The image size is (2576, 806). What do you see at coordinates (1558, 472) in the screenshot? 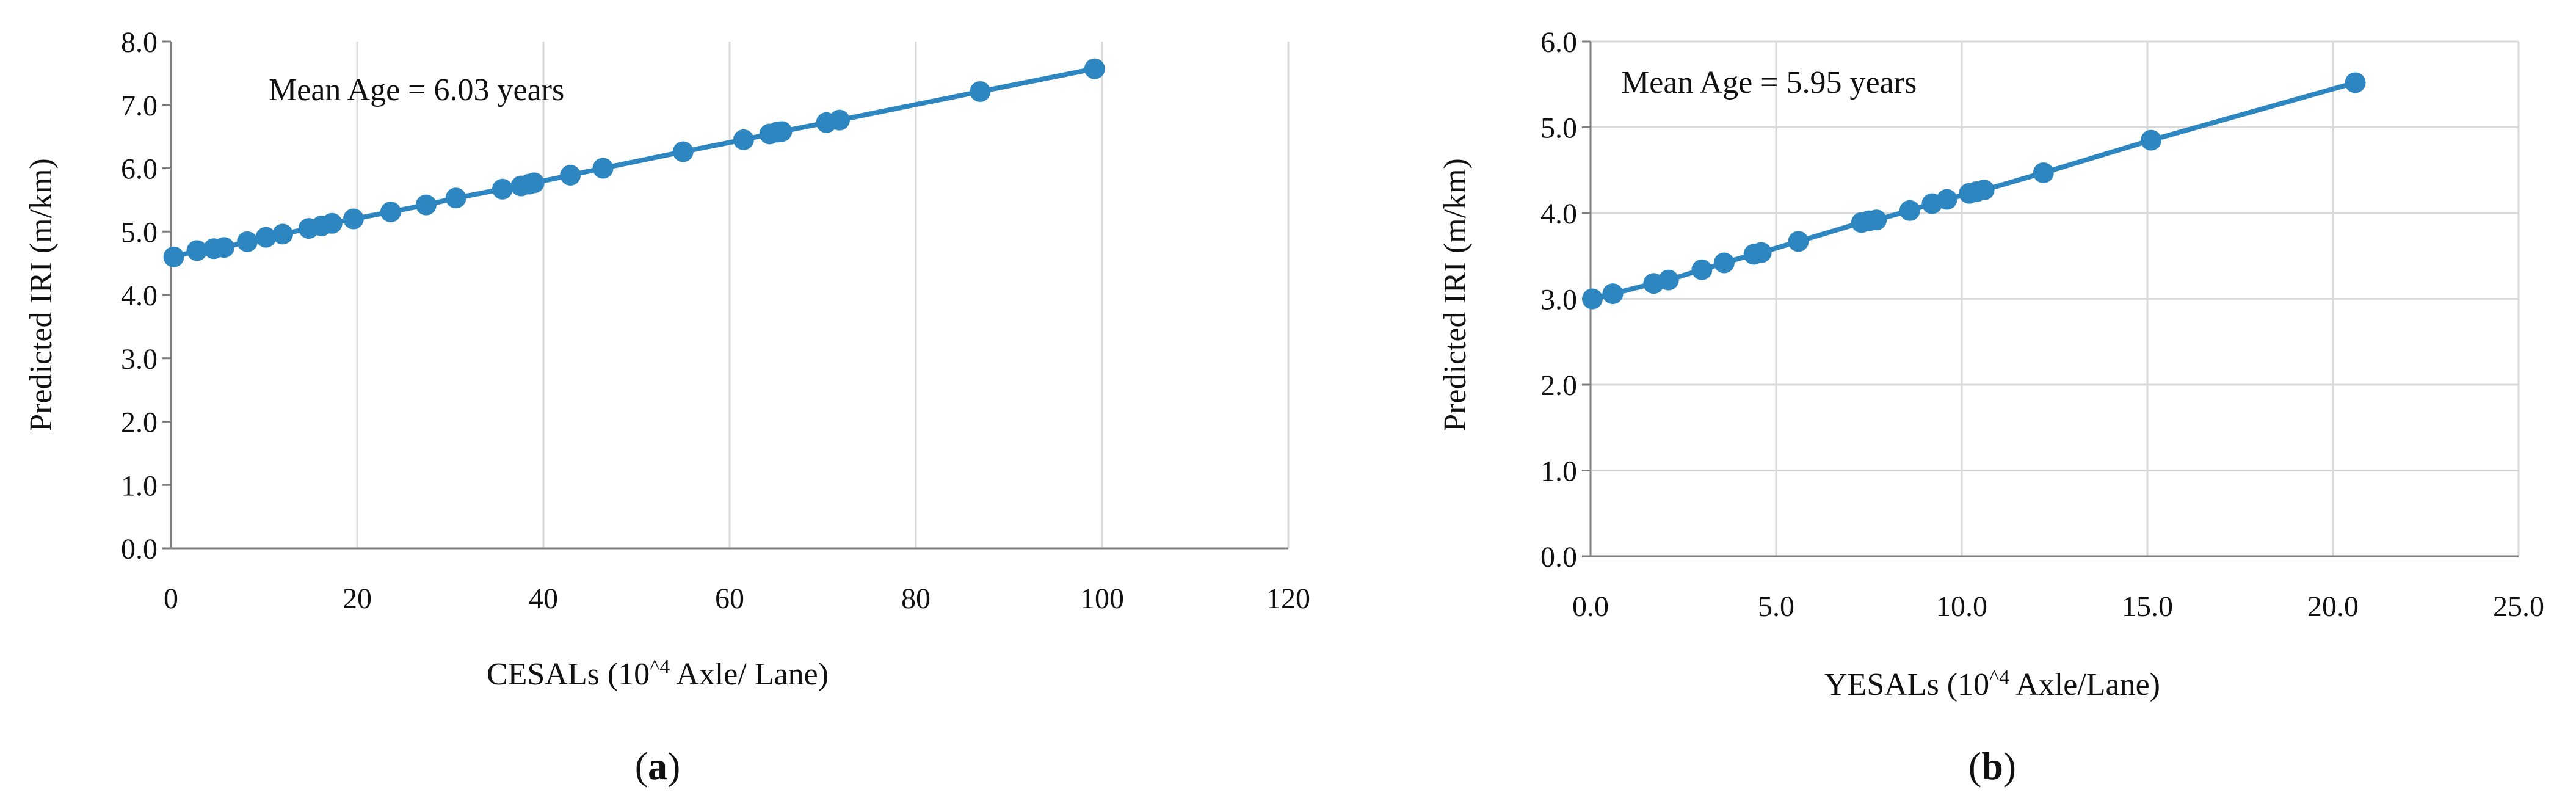
I see `chart-b-y-tick-label: 1.0` at bounding box center [1558, 472].